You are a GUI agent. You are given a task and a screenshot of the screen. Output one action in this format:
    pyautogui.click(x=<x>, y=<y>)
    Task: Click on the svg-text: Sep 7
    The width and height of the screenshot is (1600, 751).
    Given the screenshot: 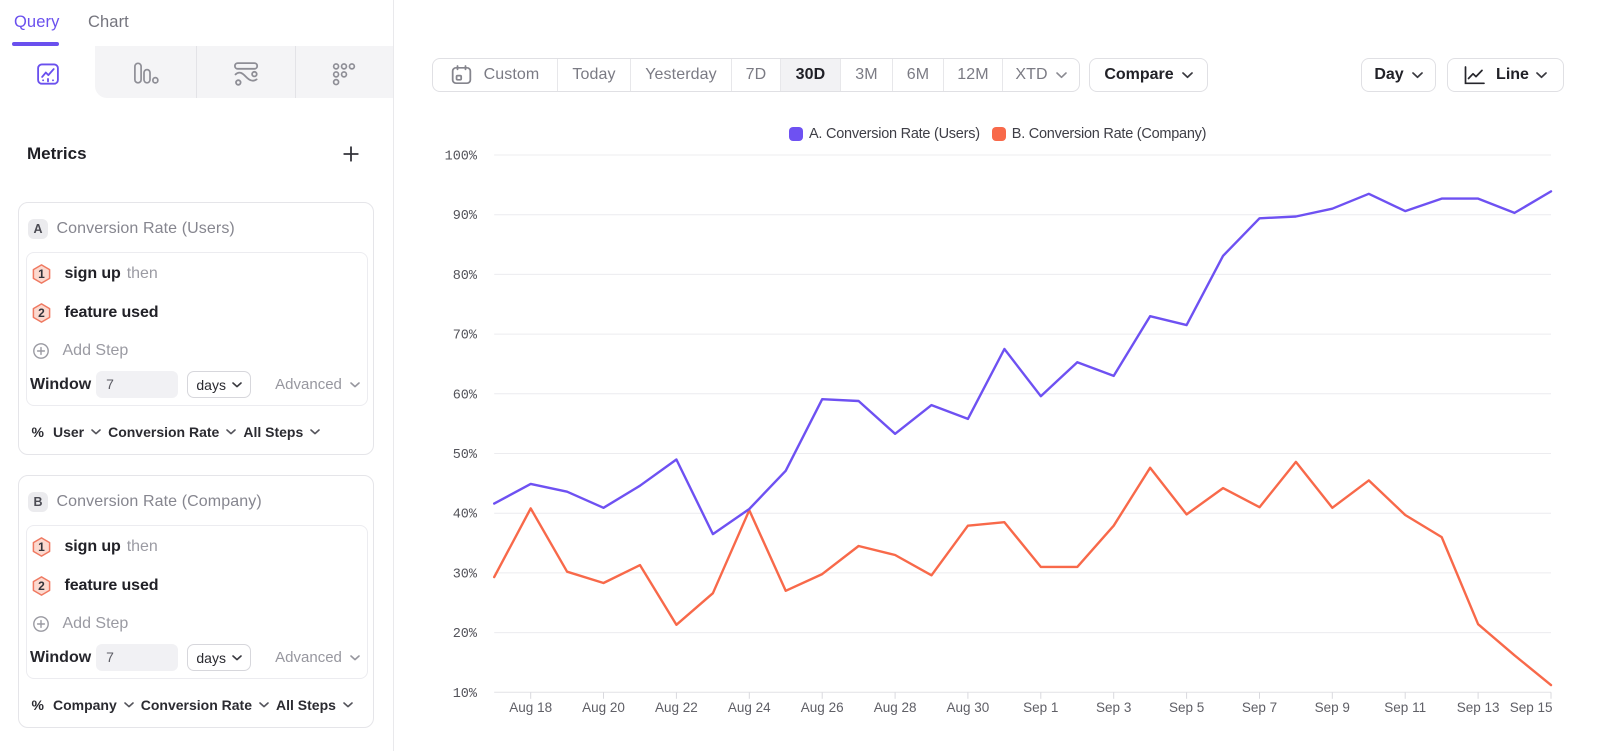 What is the action you would take?
    pyautogui.click(x=1259, y=707)
    